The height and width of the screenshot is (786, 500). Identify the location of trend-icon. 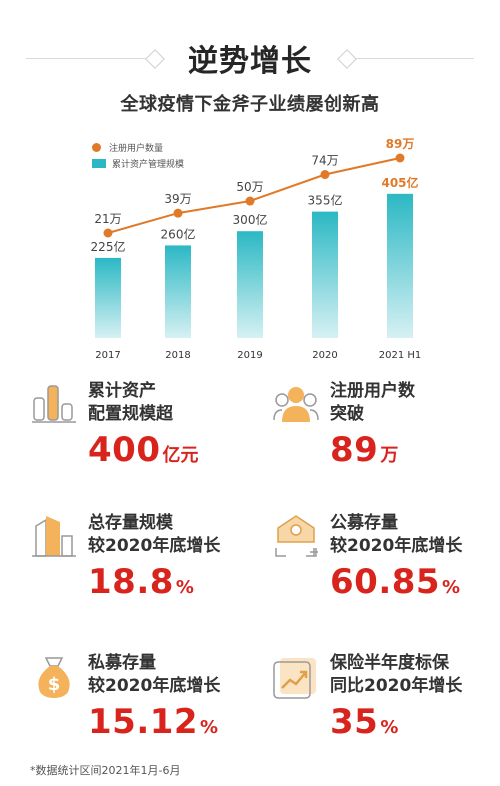
(294, 678).